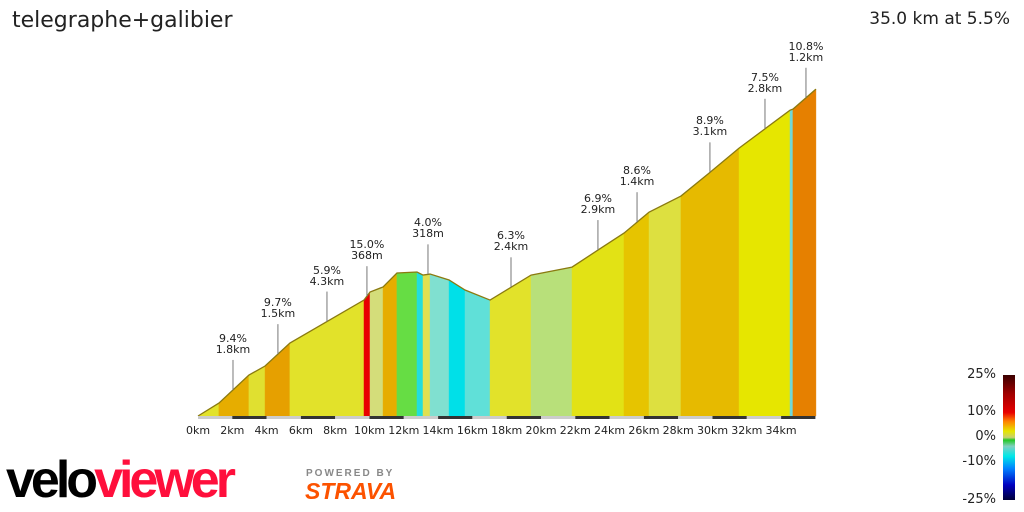  Describe the element at coordinates (764, 77) in the screenshot. I see `annotation-grade: 7.5%` at that location.